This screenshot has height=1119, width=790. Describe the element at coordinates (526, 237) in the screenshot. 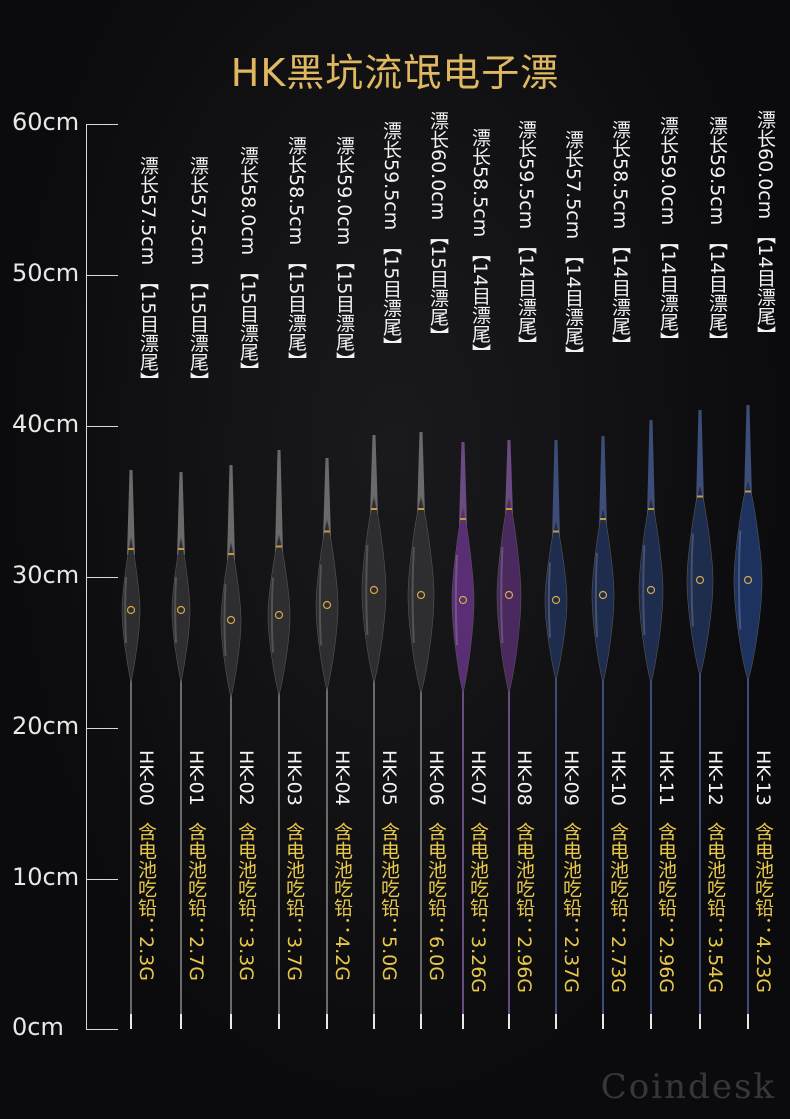

I see `float-length-label: 漂长59.5cm 【14目漂尾】` at that location.